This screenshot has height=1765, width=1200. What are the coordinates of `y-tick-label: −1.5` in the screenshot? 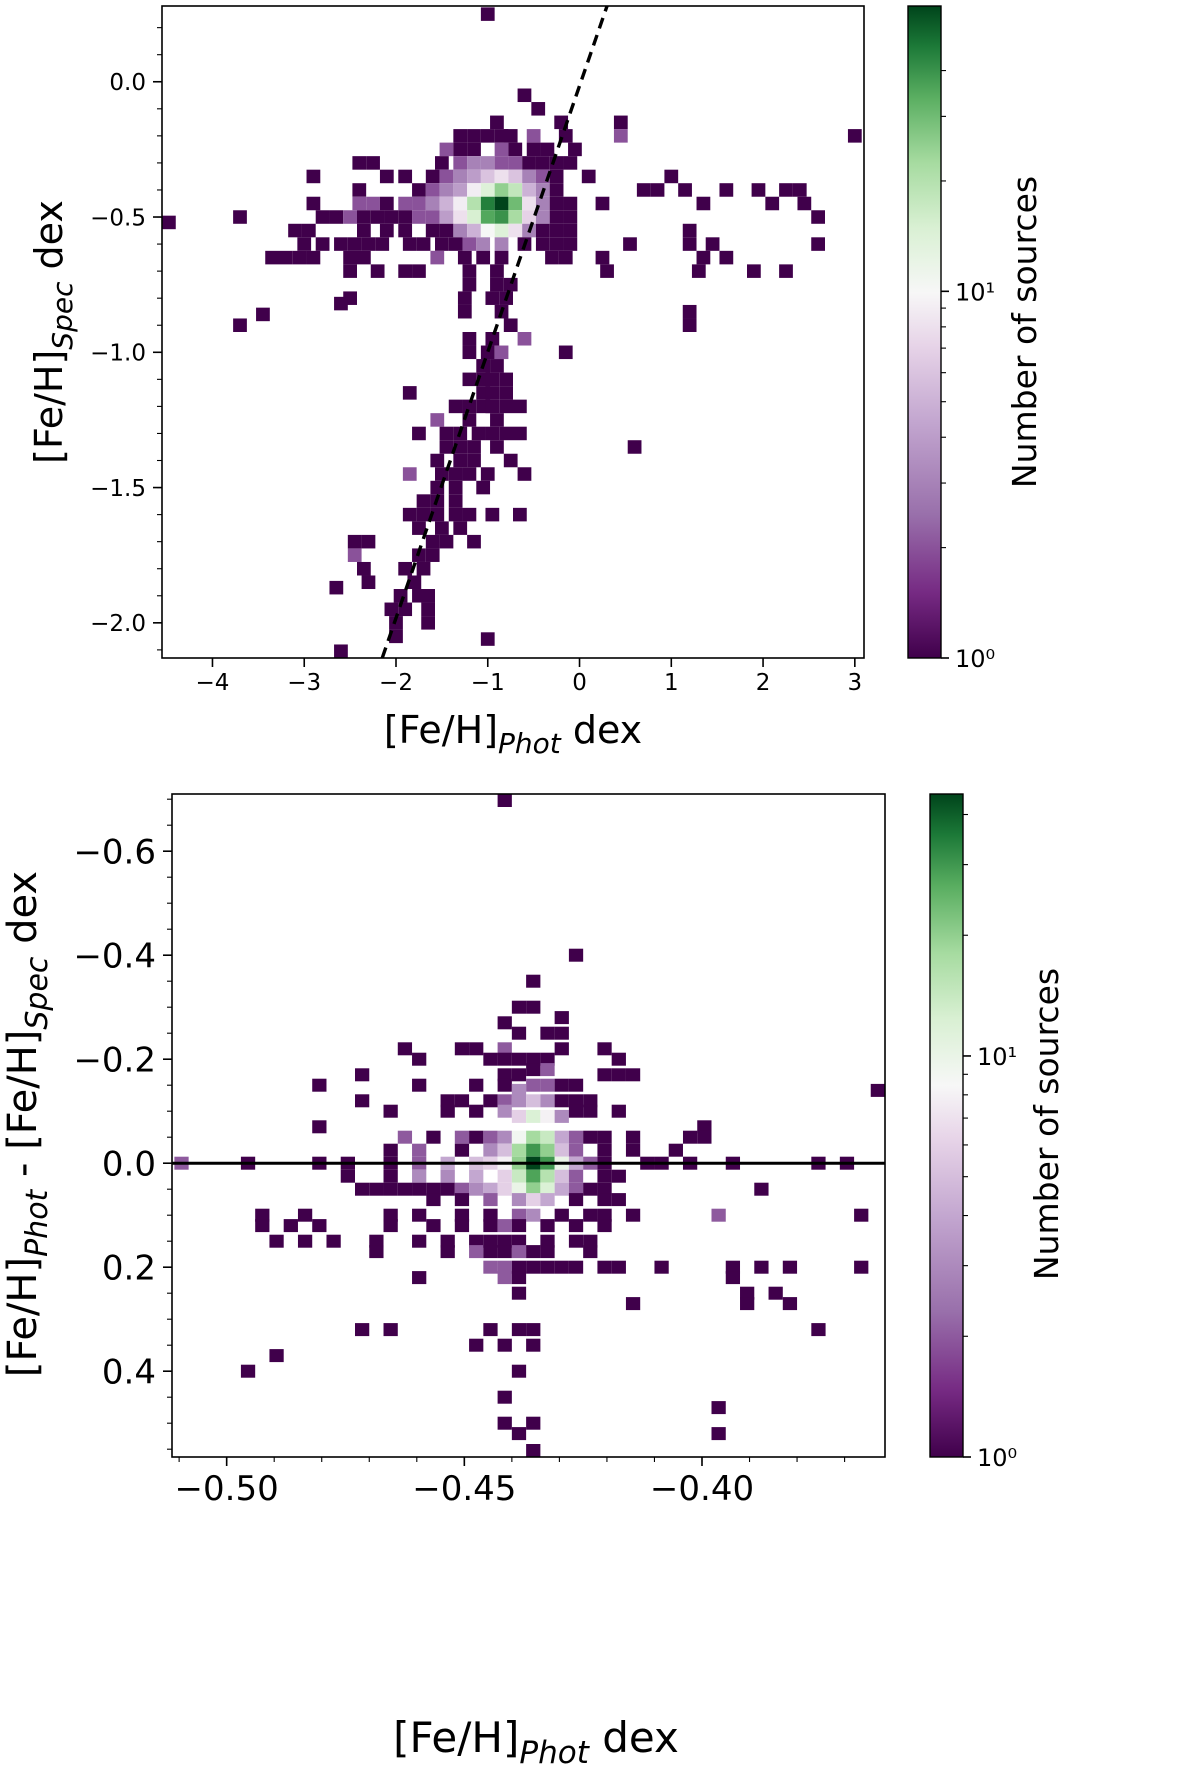 It's located at (118, 489).